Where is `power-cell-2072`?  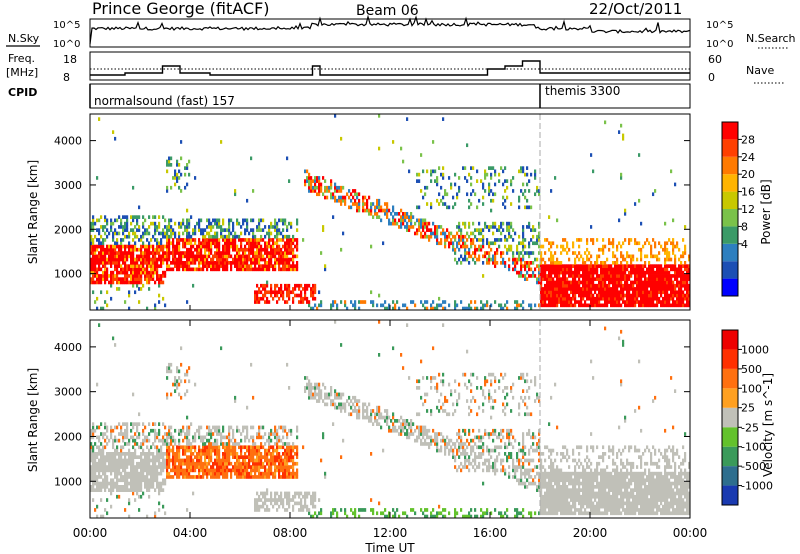
power-cell-2072 is located at coordinates (491, 243).